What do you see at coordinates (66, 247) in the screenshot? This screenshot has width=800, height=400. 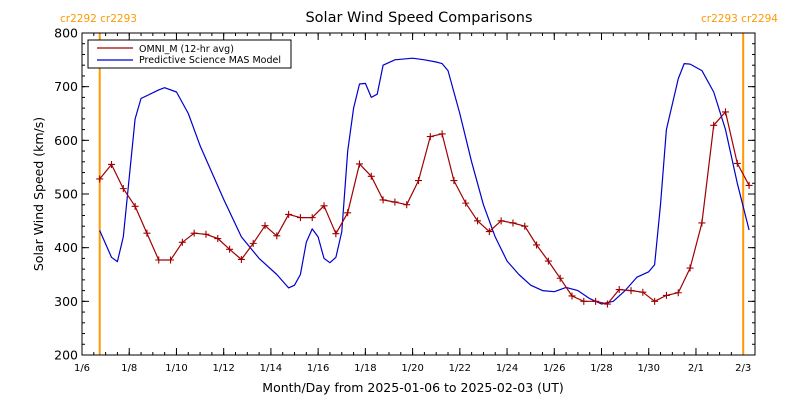 I see `y-tick-label: 400` at bounding box center [66, 247].